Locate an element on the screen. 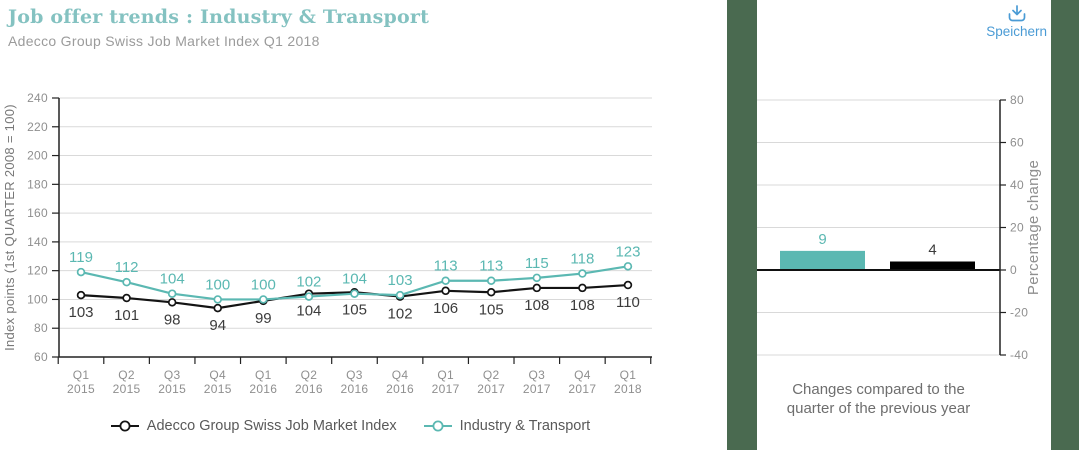  svg-text: 40 is located at coordinates (1017, 185).